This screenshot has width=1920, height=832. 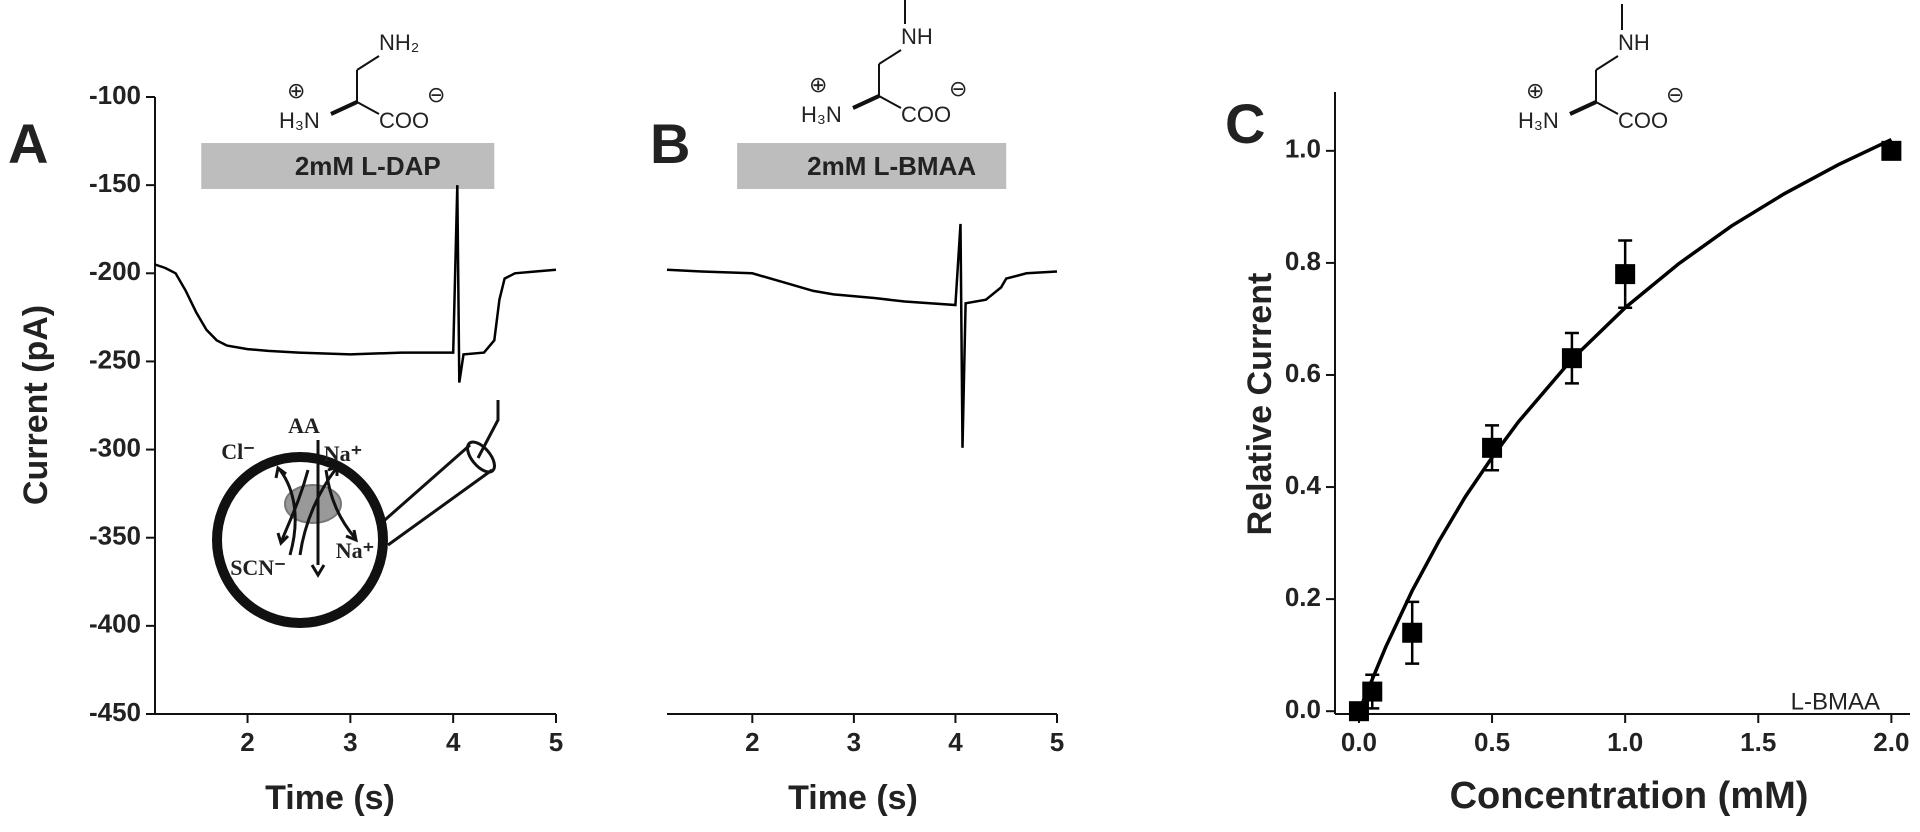 I want to click on panel-letter: A, so click(x=28, y=143).